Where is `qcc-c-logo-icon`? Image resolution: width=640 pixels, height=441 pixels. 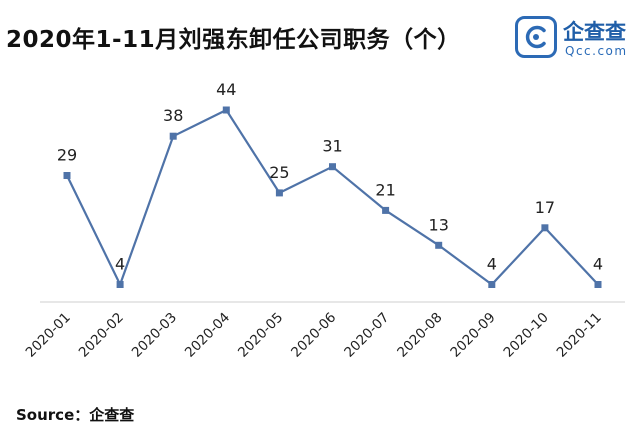
qcc-c-logo-icon is located at coordinates (536, 37).